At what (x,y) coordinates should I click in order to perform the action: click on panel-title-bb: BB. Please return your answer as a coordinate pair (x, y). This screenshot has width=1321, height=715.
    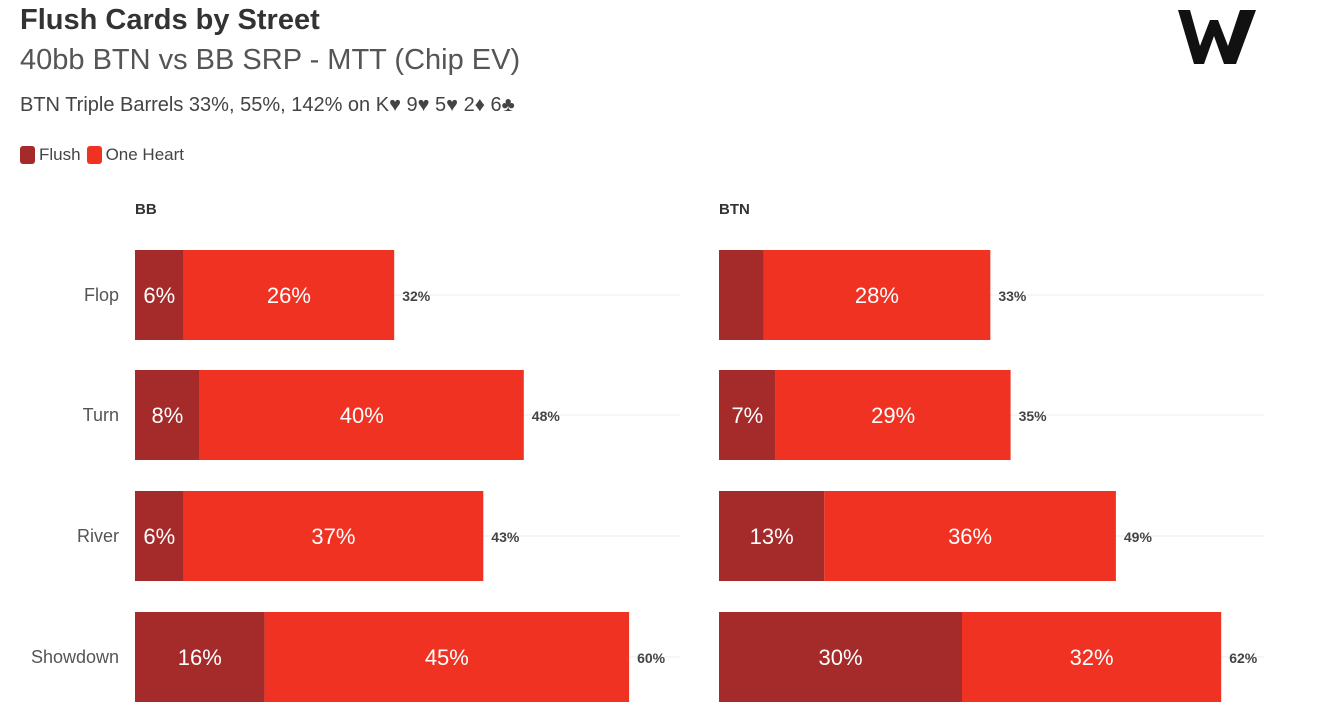
    Looking at the image, I should click on (146, 209).